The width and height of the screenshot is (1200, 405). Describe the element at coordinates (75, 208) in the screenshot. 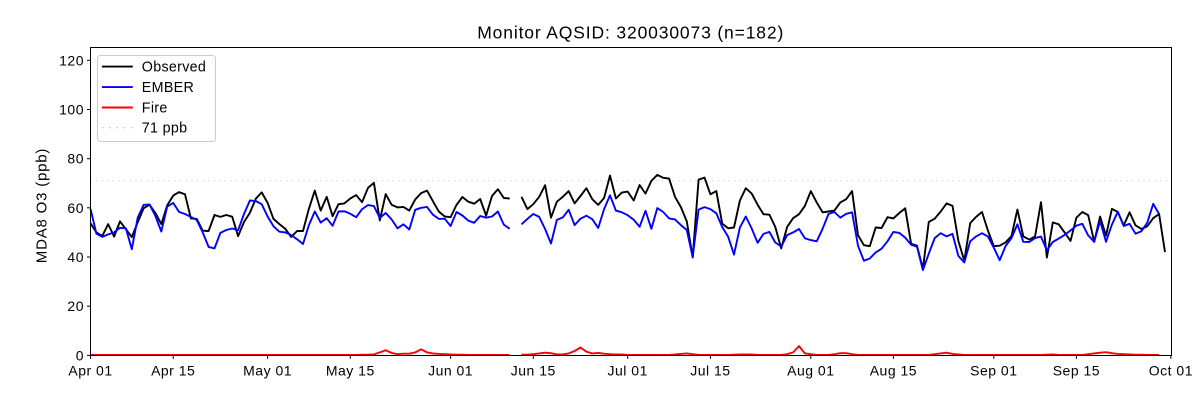

I see `svg-text: 60` at that location.